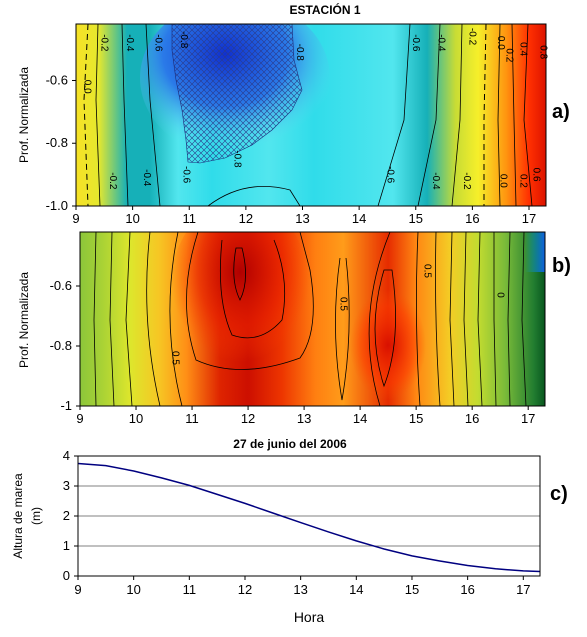 This screenshot has height=637, width=587. Describe the element at coordinates (561, 266) in the screenshot. I see `panel-b-label: b)` at that location.